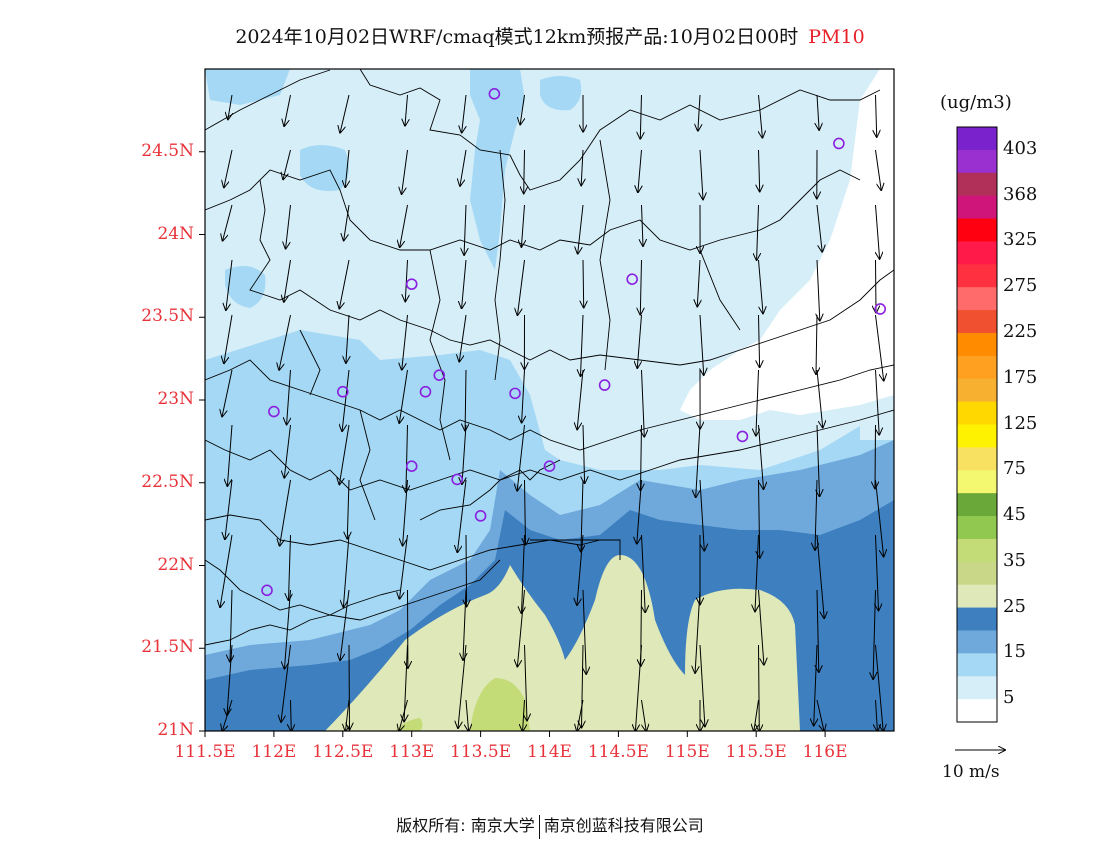  What do you see at coordinates (756, 752) in the screenshot?
I see `x-tick-label: 115.5E` at bounding box center [756, 752].